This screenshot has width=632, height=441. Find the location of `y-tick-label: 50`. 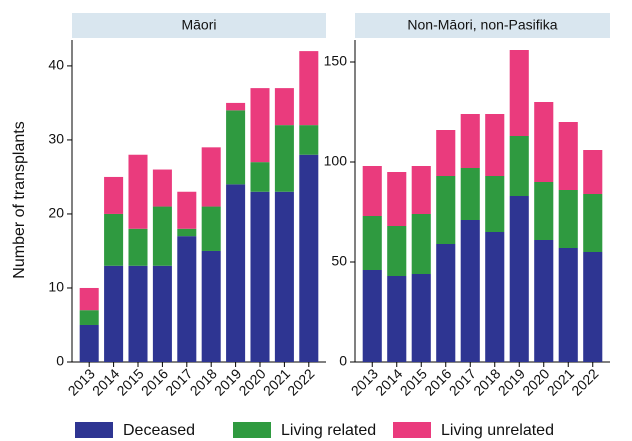

y-tick-label: 50 is located at coordinates (339, 261).